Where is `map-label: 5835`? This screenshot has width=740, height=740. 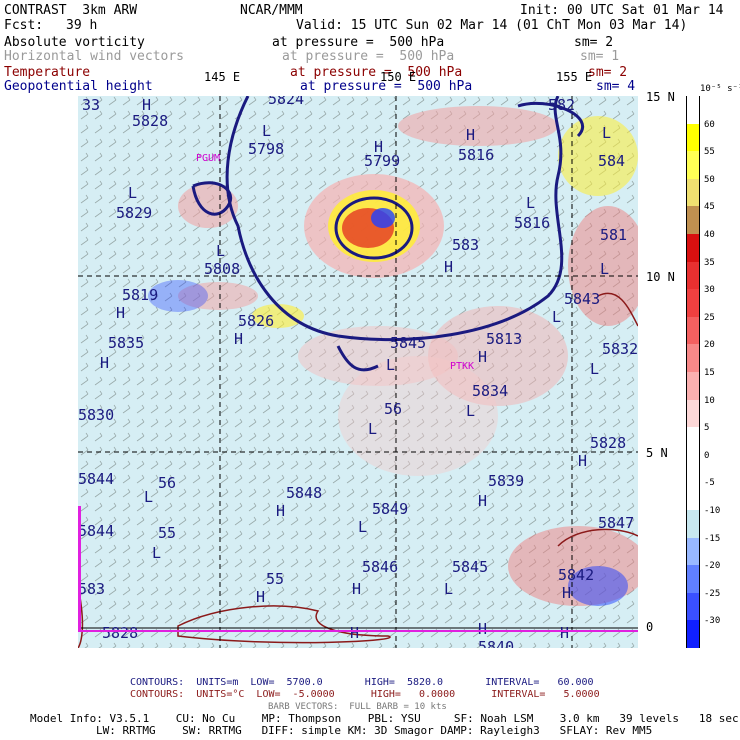 map-label: 5835 is located at coordinates (126, 343).